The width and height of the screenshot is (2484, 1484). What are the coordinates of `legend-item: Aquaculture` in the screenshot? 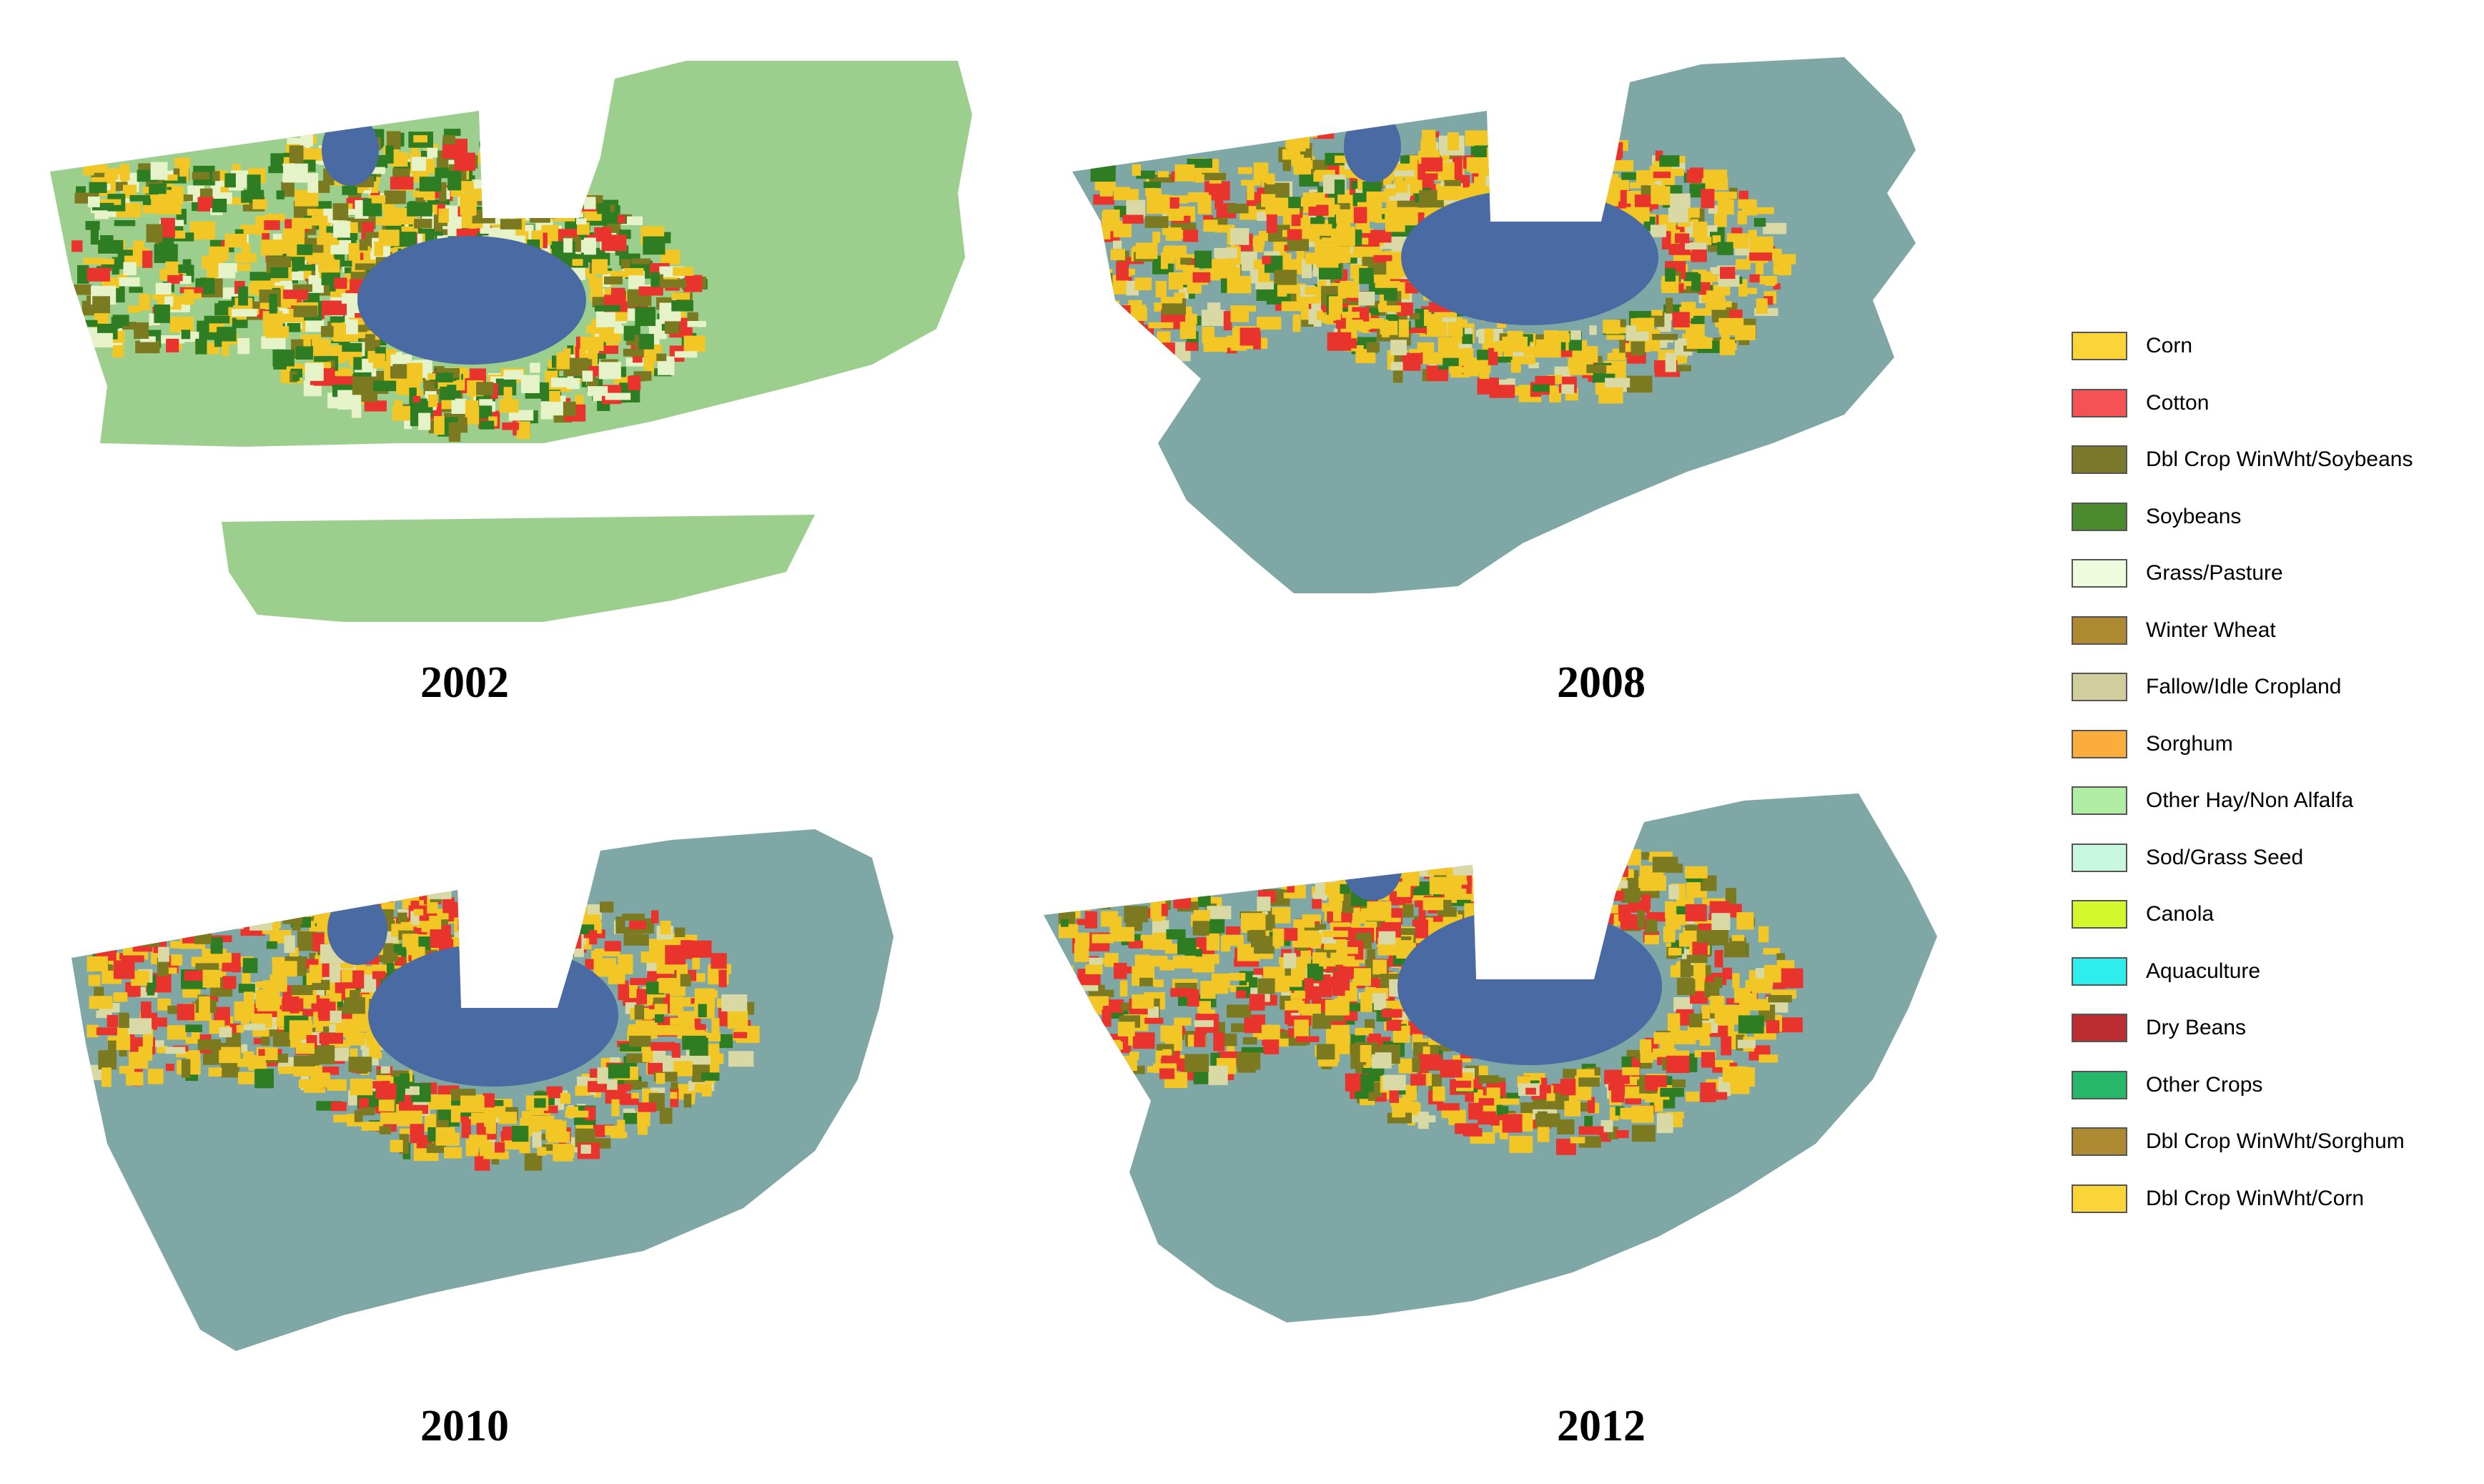 It's located at (2166, 971).